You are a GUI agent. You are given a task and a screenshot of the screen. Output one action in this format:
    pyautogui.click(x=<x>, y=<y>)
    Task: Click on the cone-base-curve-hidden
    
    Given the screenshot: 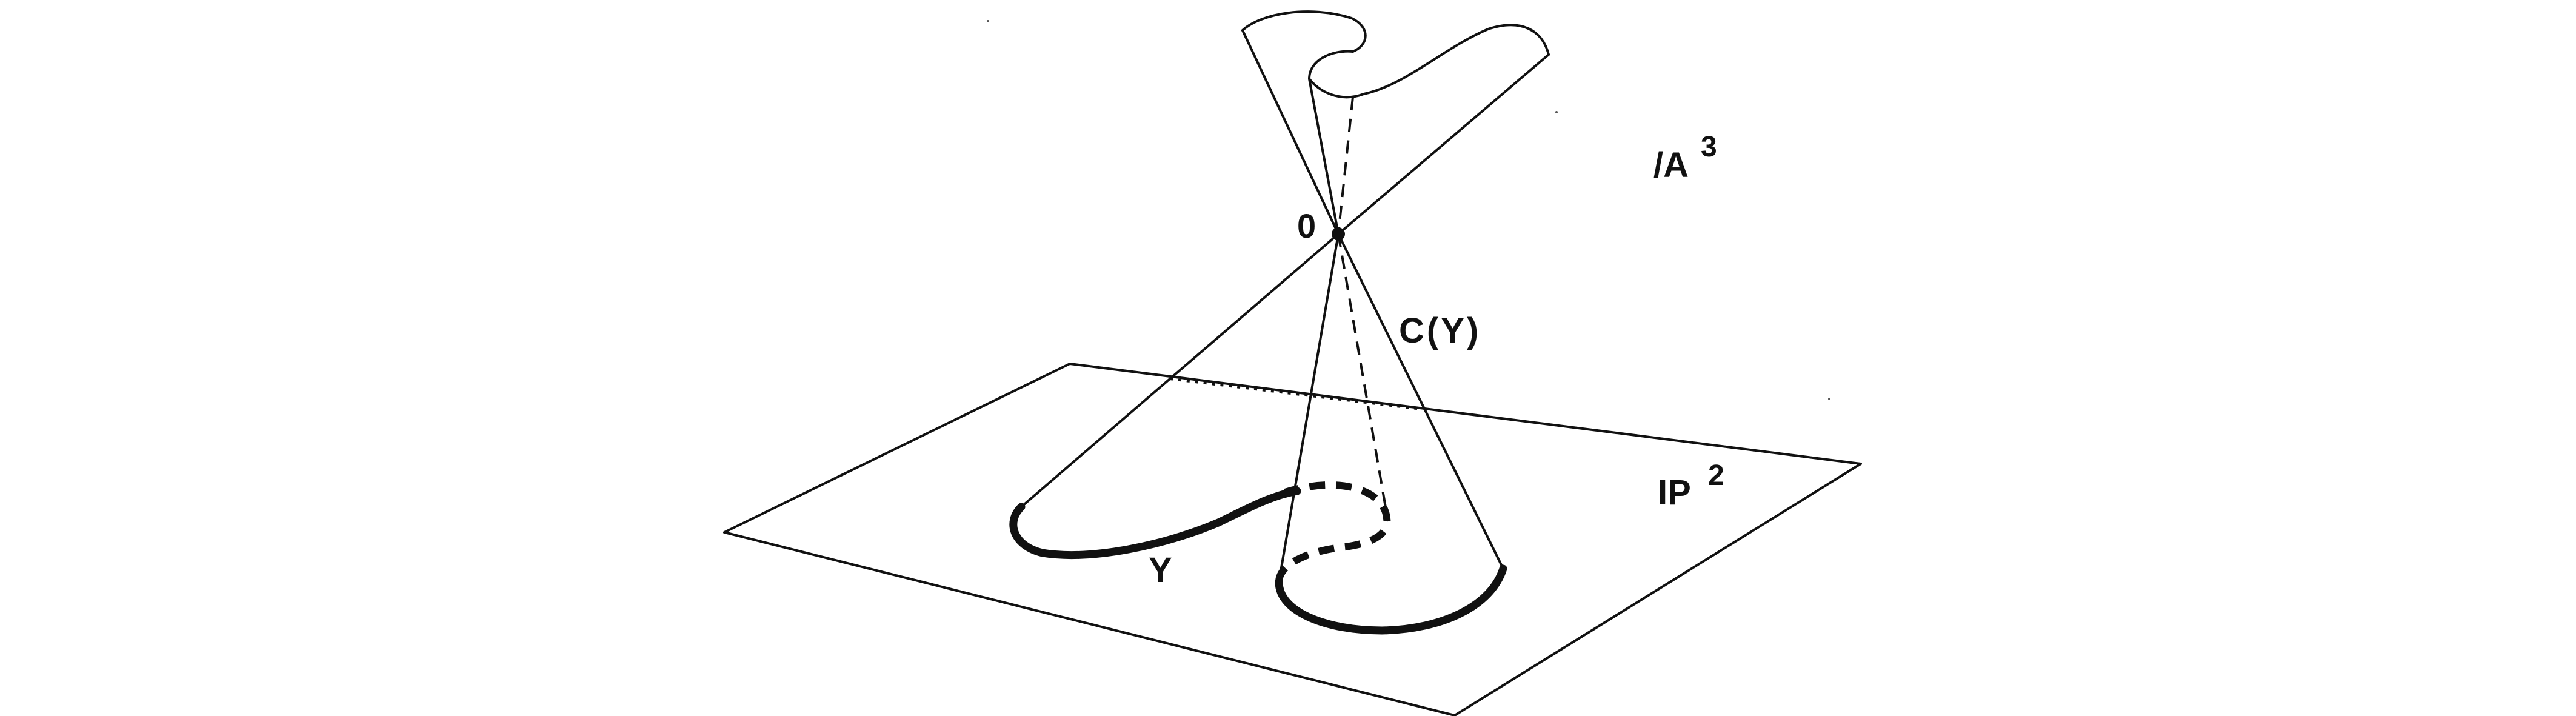 What is the action you would take?
    pyautogui.click(x=1333, y=532)
    